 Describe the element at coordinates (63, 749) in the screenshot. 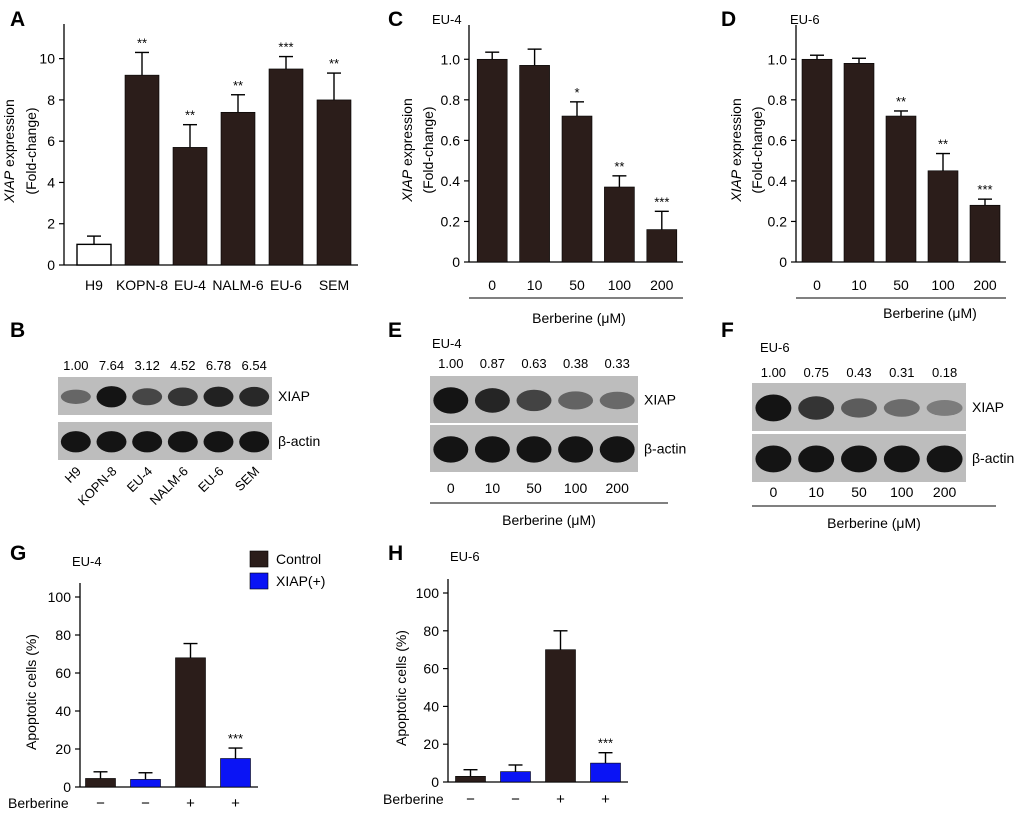

I see `panel-g-ytick-label-1: 20` at that location.